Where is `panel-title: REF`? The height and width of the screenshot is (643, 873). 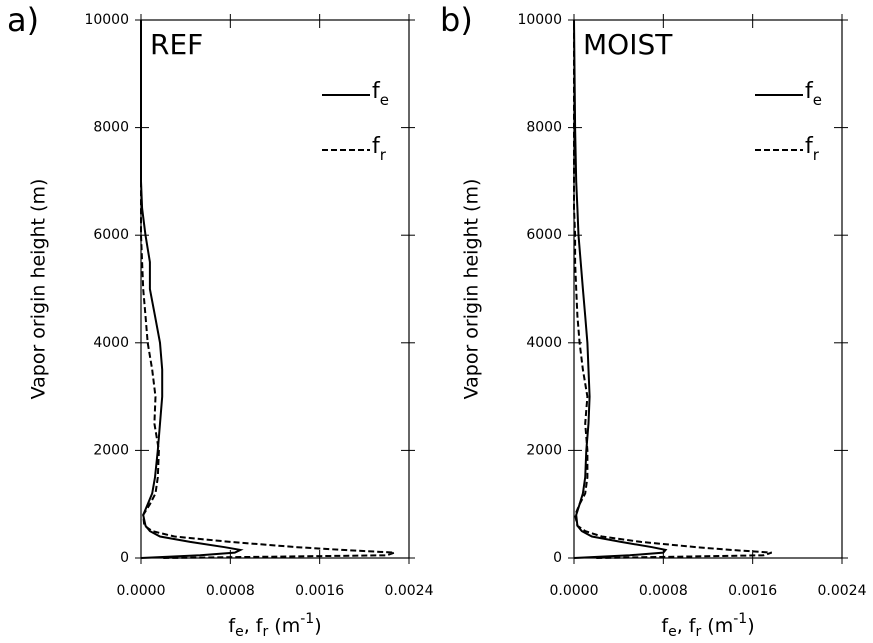
panel-title: REF is located at coordinates (176, 44).